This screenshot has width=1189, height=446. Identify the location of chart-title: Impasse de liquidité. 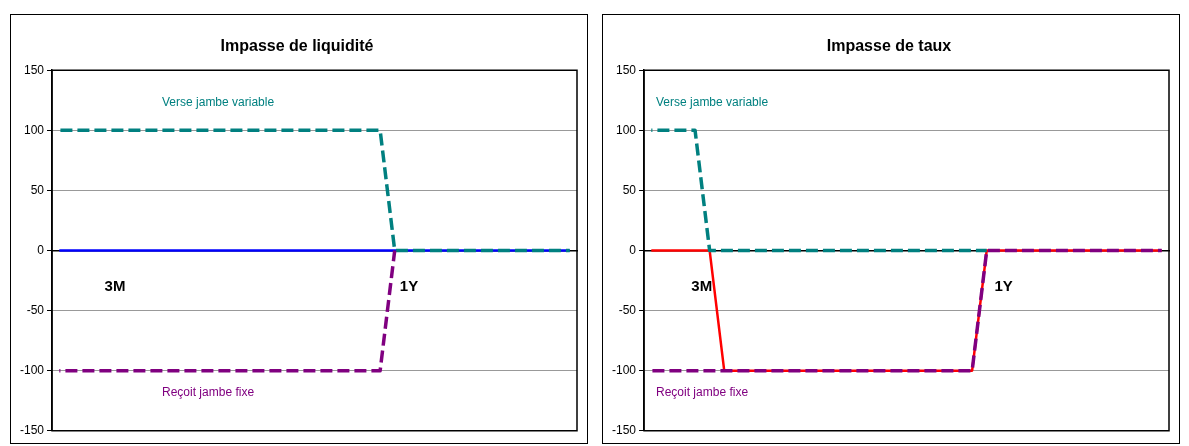
(297, 46).